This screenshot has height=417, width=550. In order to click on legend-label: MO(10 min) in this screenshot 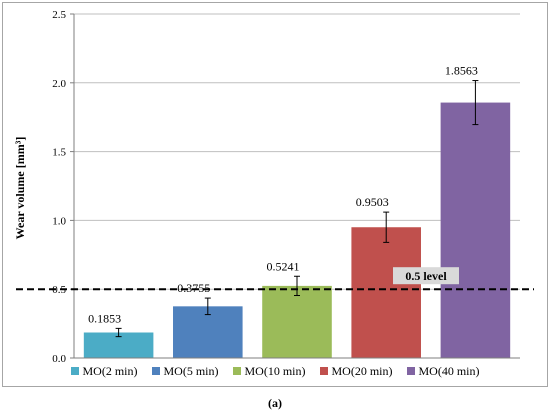, I will do `click(275, 370)`.